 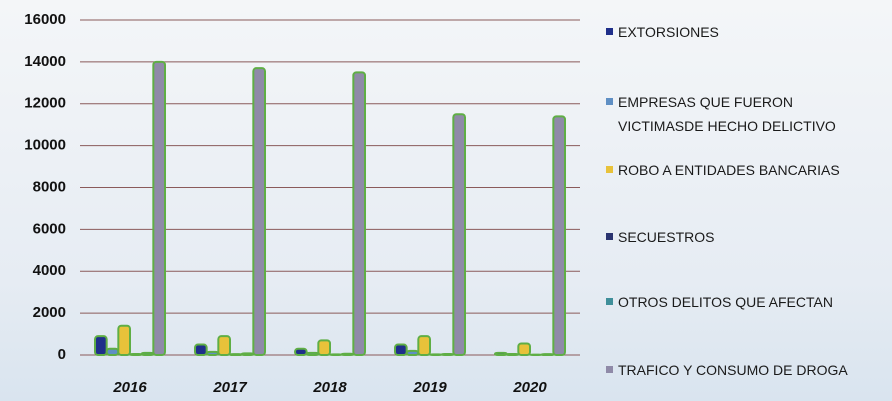 What do you see at coordinates (229, 387) in the screenshot?
I see `x-tick-label: 2017` at bounding box center [229, 387].